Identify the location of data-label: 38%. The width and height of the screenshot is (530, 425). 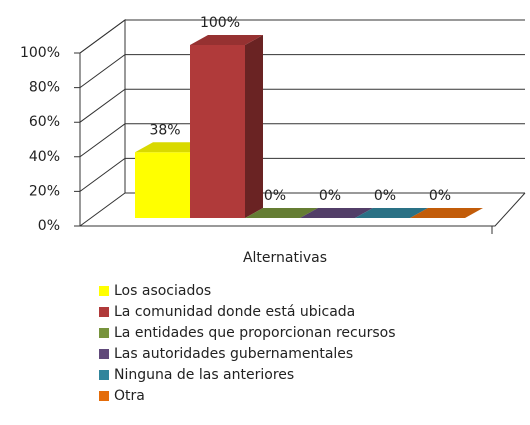
(164, 130).